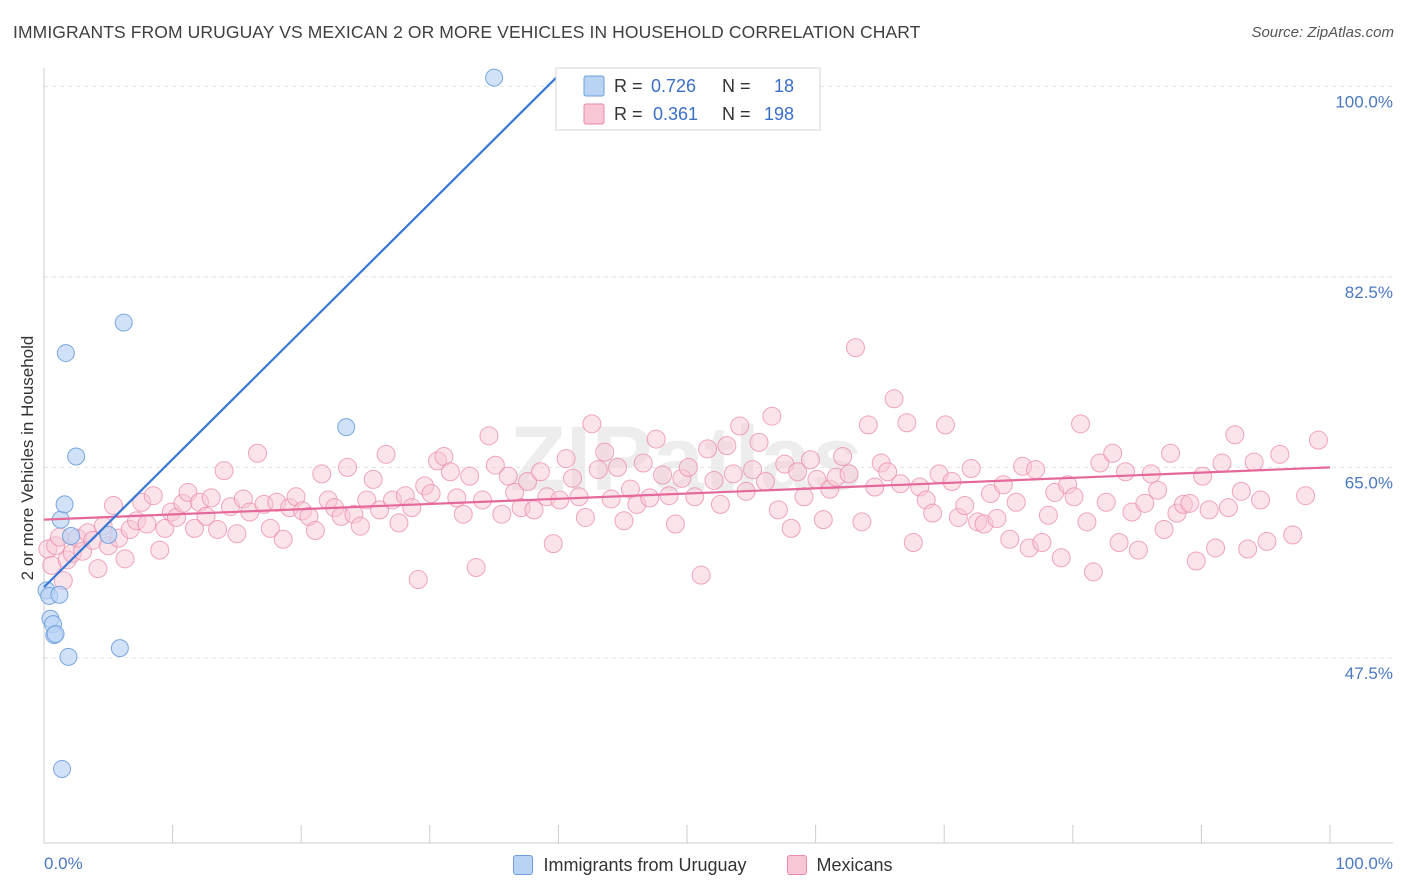  I want to click on trend-line-mexicans, so click(687, 493).